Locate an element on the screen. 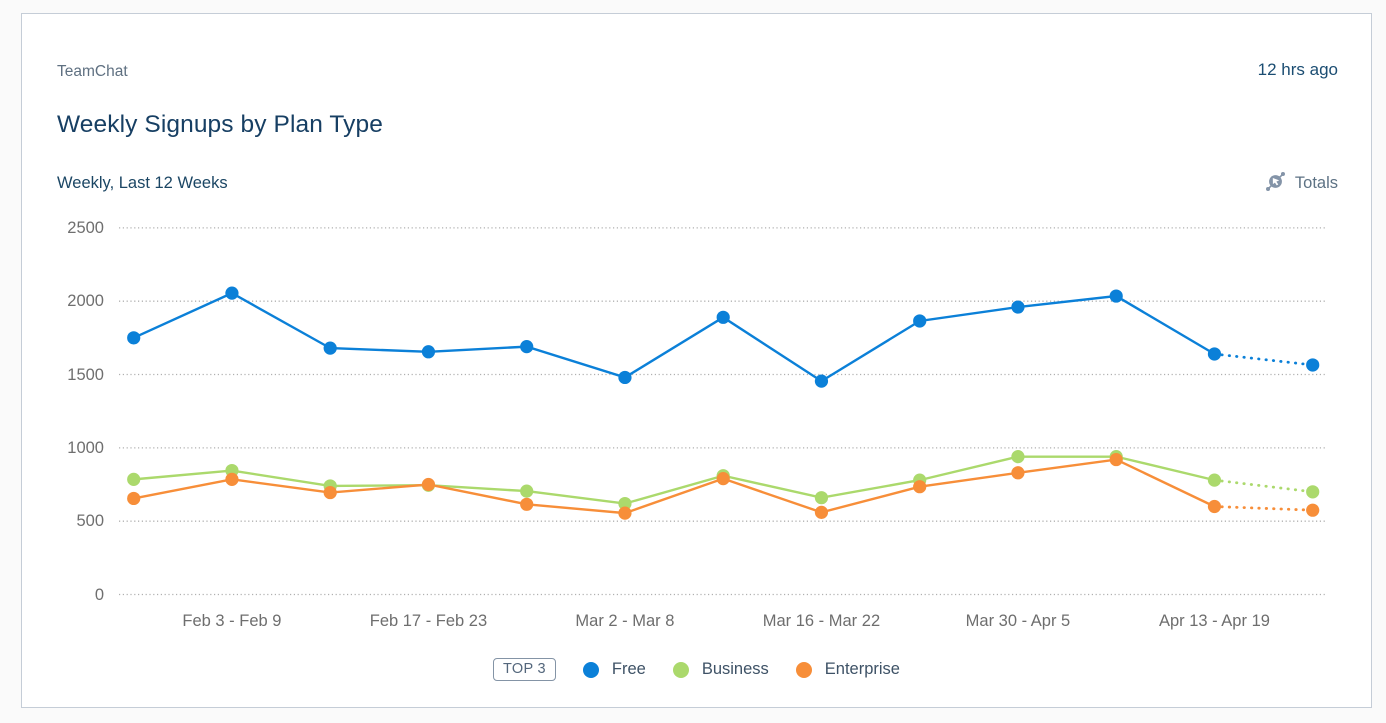 The width and height of the screenshot is (1386, 723). scatter-pointer-icon is located at coordinates (1275, 183).